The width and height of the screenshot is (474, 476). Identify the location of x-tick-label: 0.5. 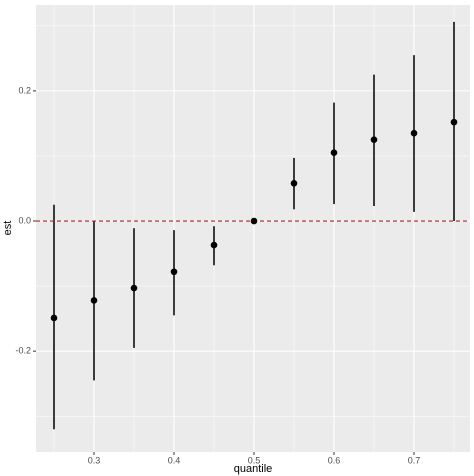
(254, 460).